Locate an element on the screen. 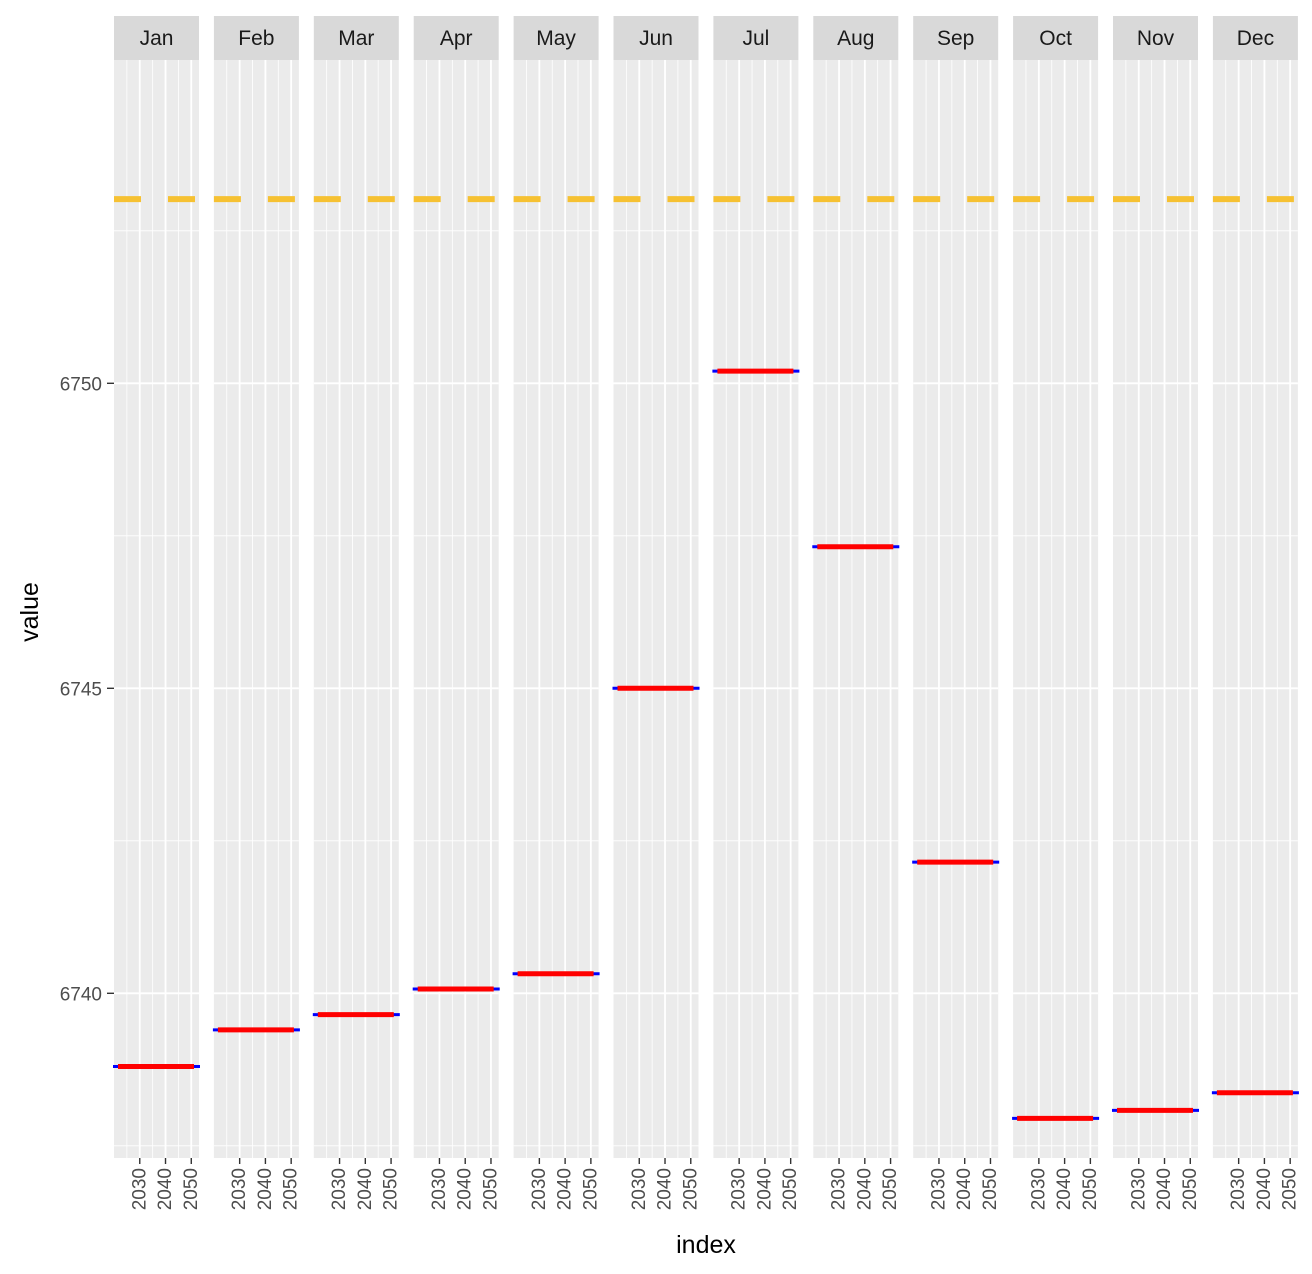 The width and height of the screenshot is (1312, 1274). facet-strip-label: Jun is located at coordinates (656, 38).